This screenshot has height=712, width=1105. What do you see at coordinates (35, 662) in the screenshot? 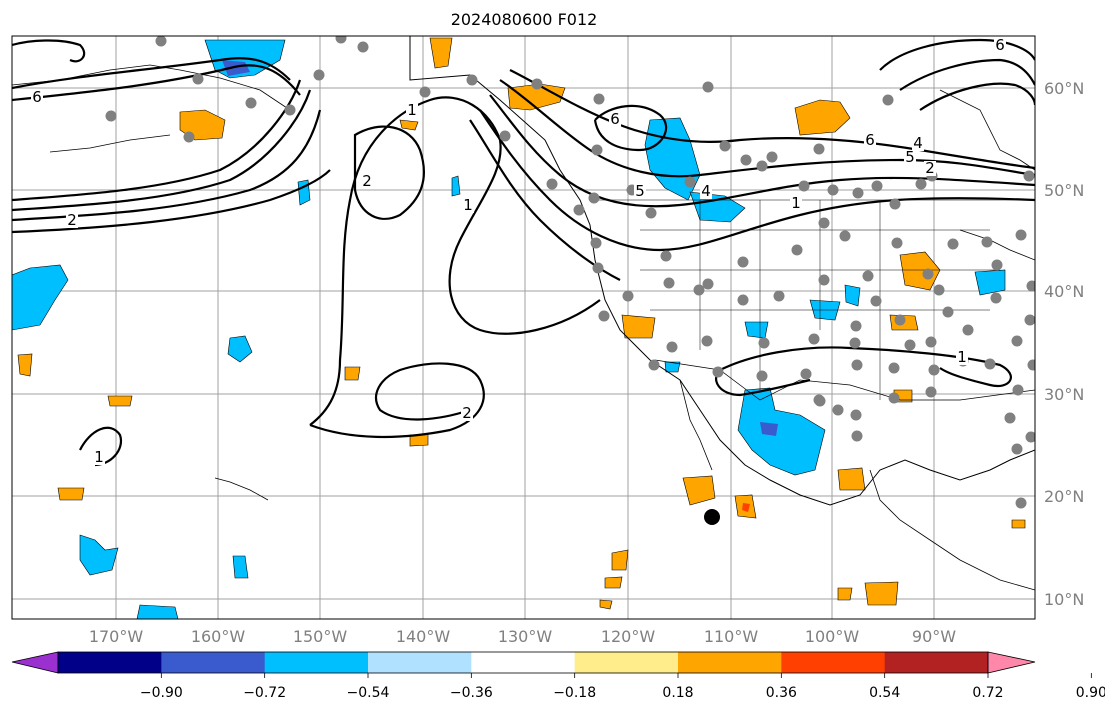
I see `colorbar-extend-low` at bounding box center [35, 662].